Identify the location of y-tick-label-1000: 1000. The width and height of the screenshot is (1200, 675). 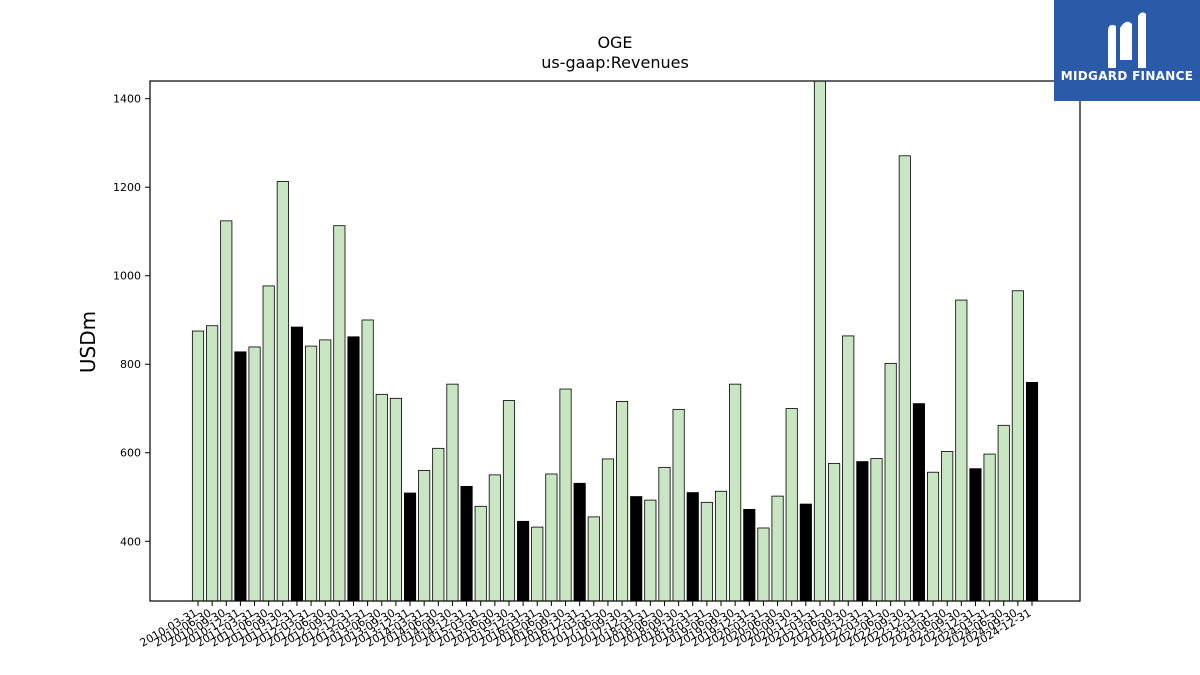
(127, 276).